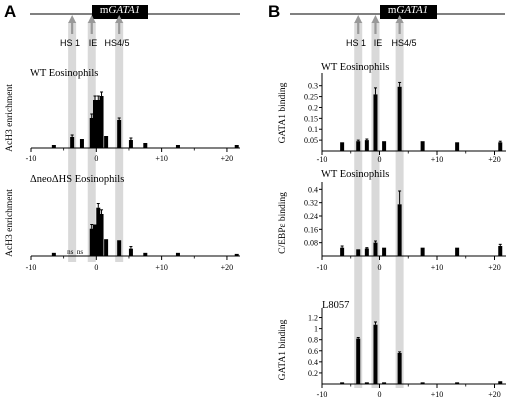 This screenshot has width=520, height=405. What do you see at coordinates (313, 340) in the screenshot?
I see `y-tick-label: 0.8` at bounding box center [313, 340].